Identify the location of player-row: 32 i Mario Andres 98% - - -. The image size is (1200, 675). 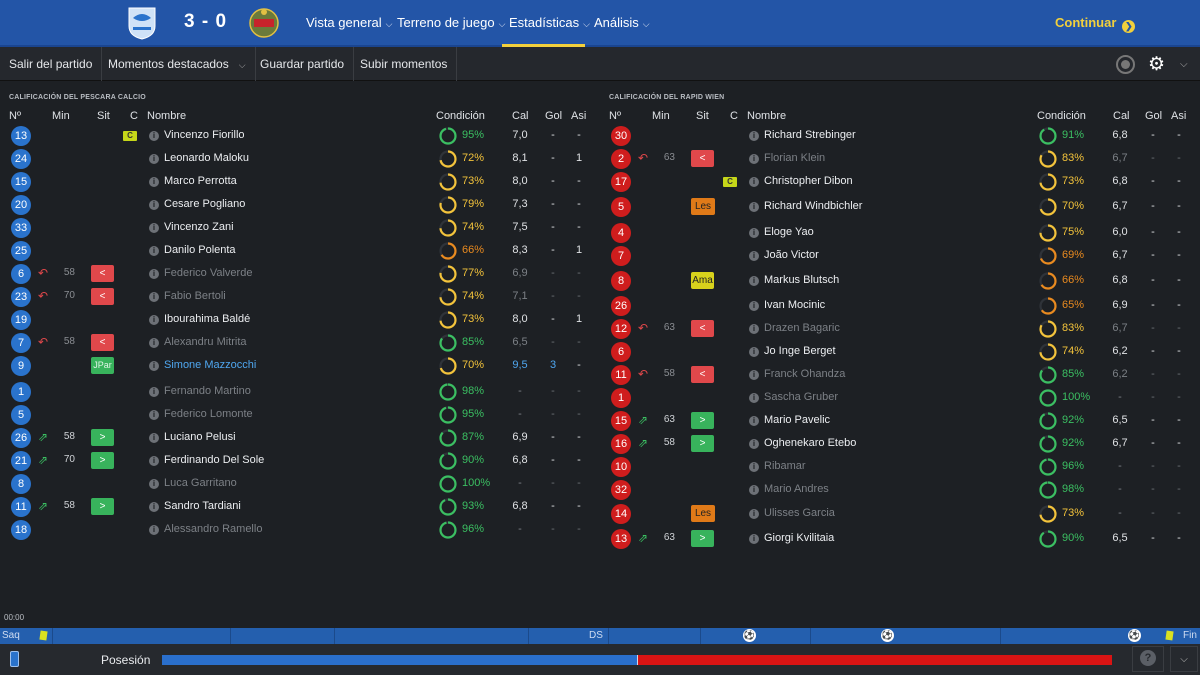
(895, 490).